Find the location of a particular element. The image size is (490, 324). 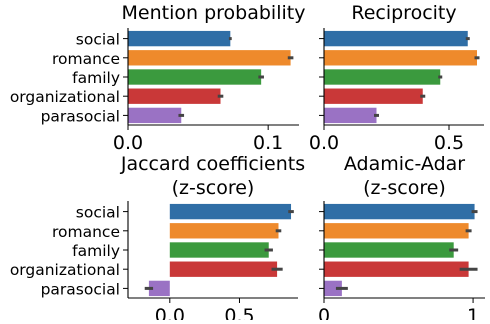

panel-title: Reciprocity is located at coordinates (403, 13).